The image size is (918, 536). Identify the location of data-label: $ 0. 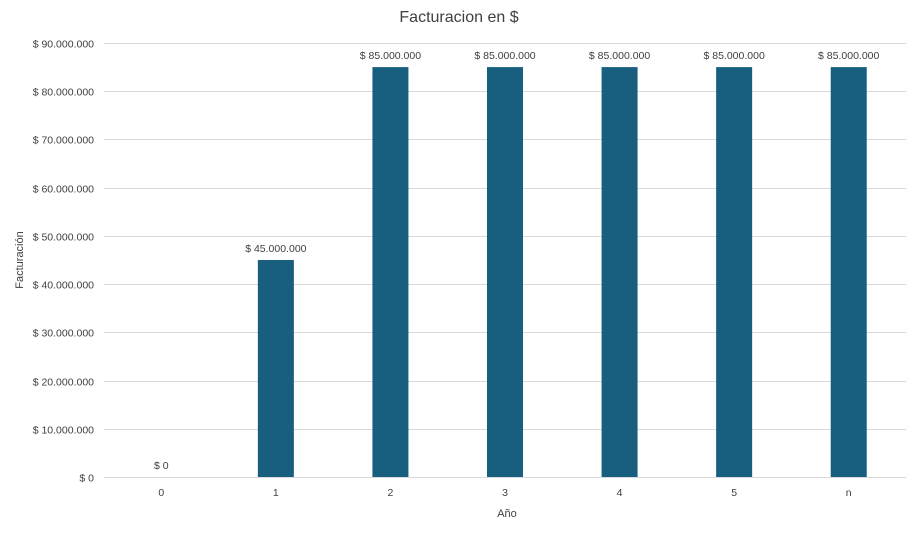
(161, 466).